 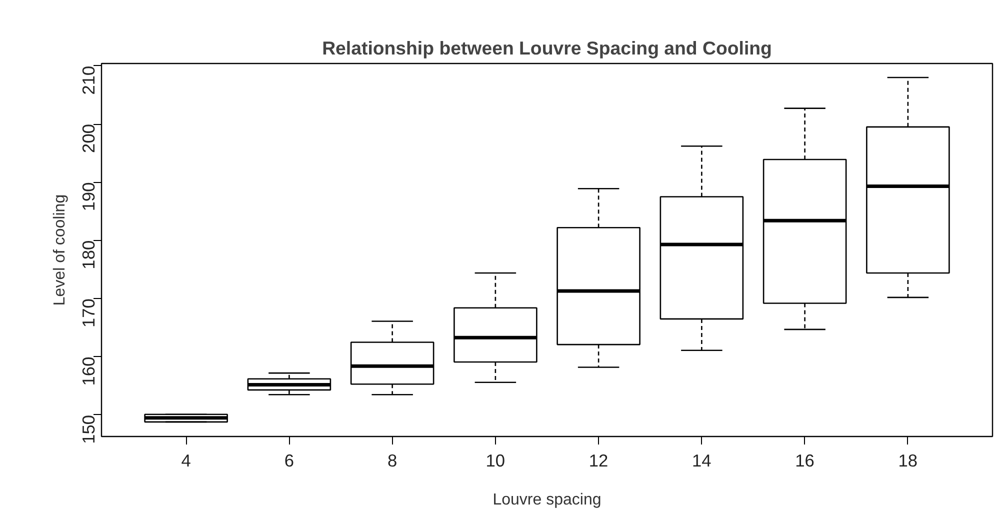 What do you see at coordinates (547, 500) in the screenshot?
I see `x-axis-title: Louvre spacing` at bounding box center [547, 500].